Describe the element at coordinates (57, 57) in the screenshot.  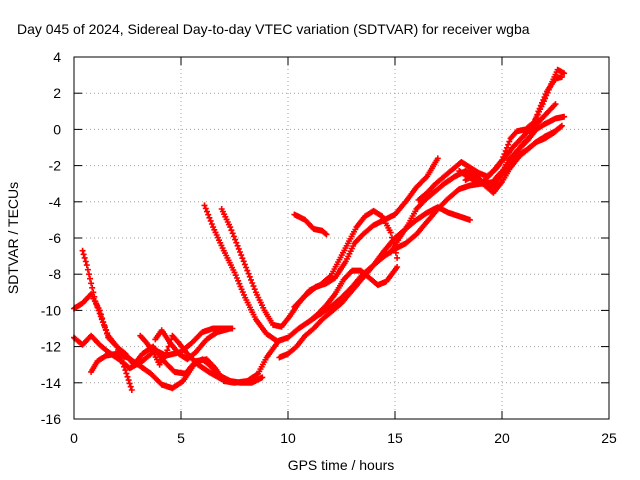
I see `y-tick-label: 4` at that location.